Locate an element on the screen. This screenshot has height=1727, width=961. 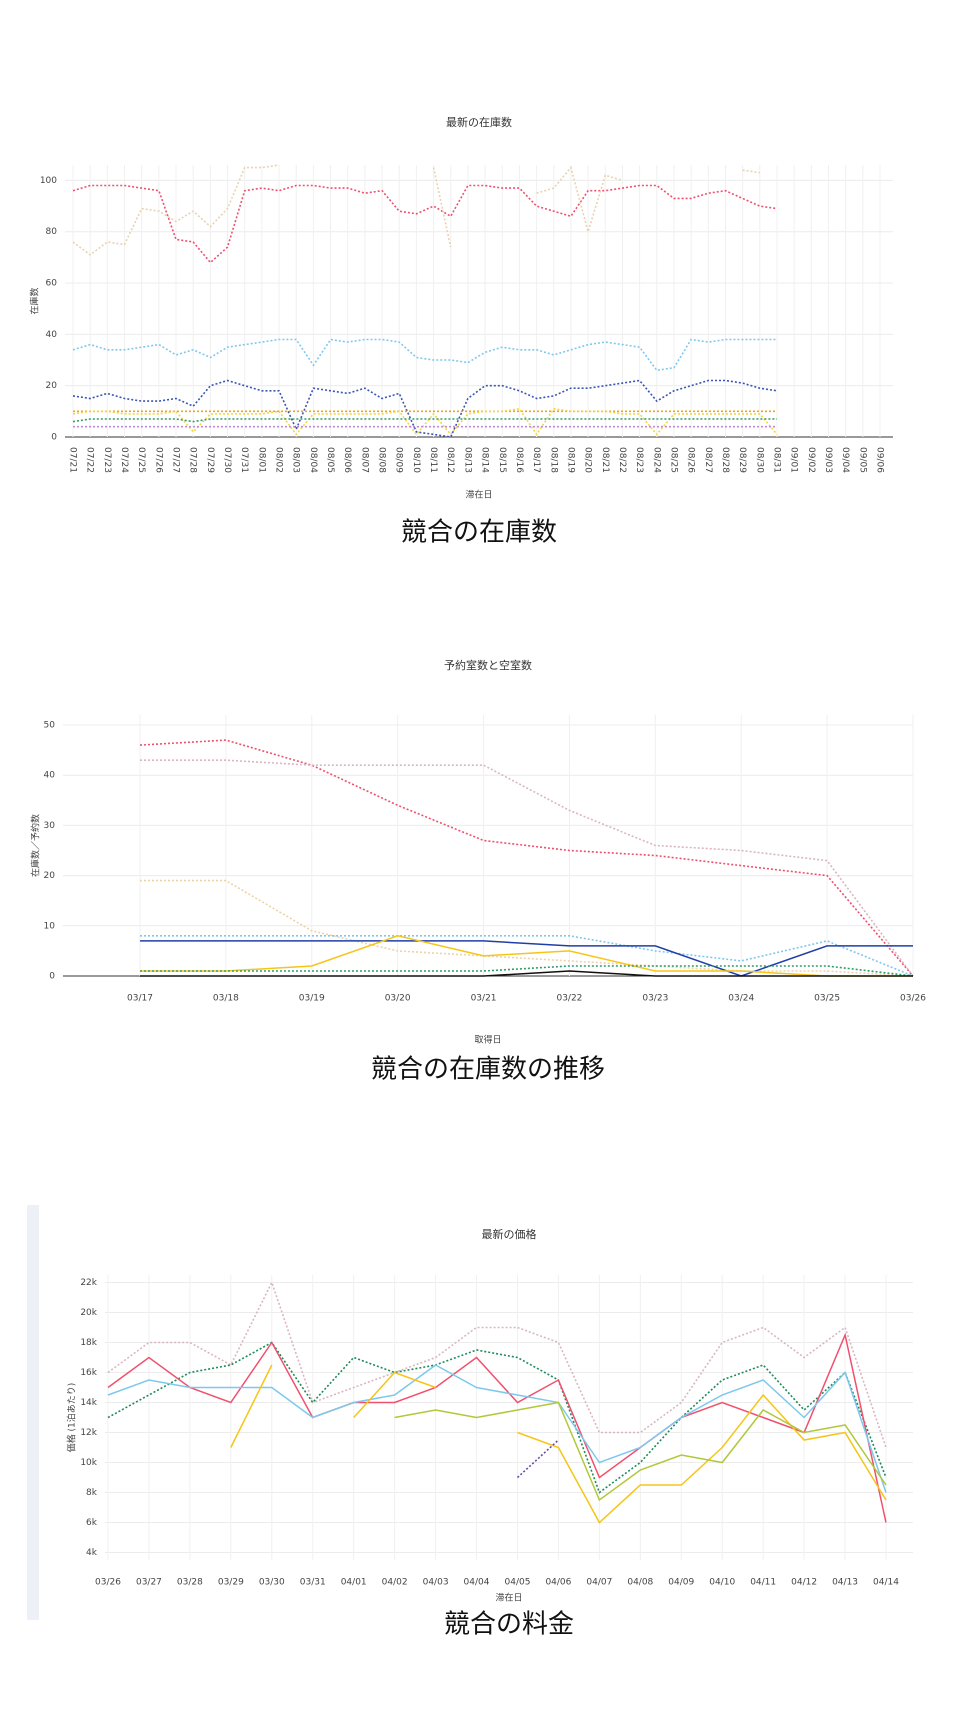
x-tick-label: 03/24 is located at coordinates (741, 999).